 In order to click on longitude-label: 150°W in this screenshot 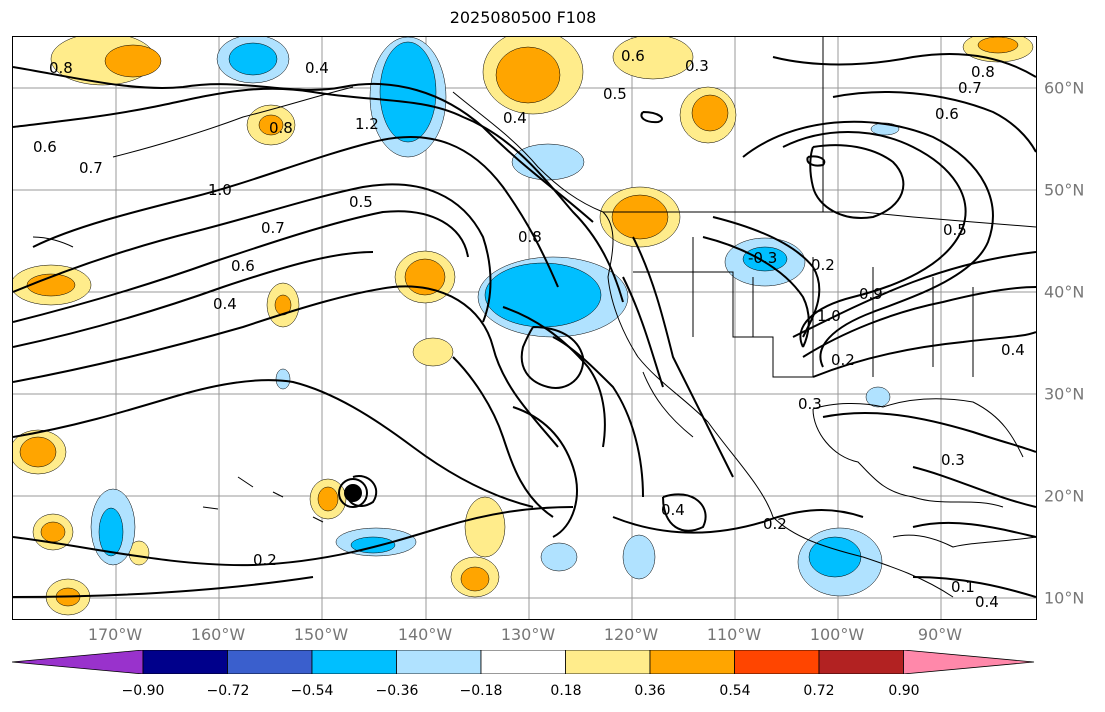, I will do `click(321, 634)`.